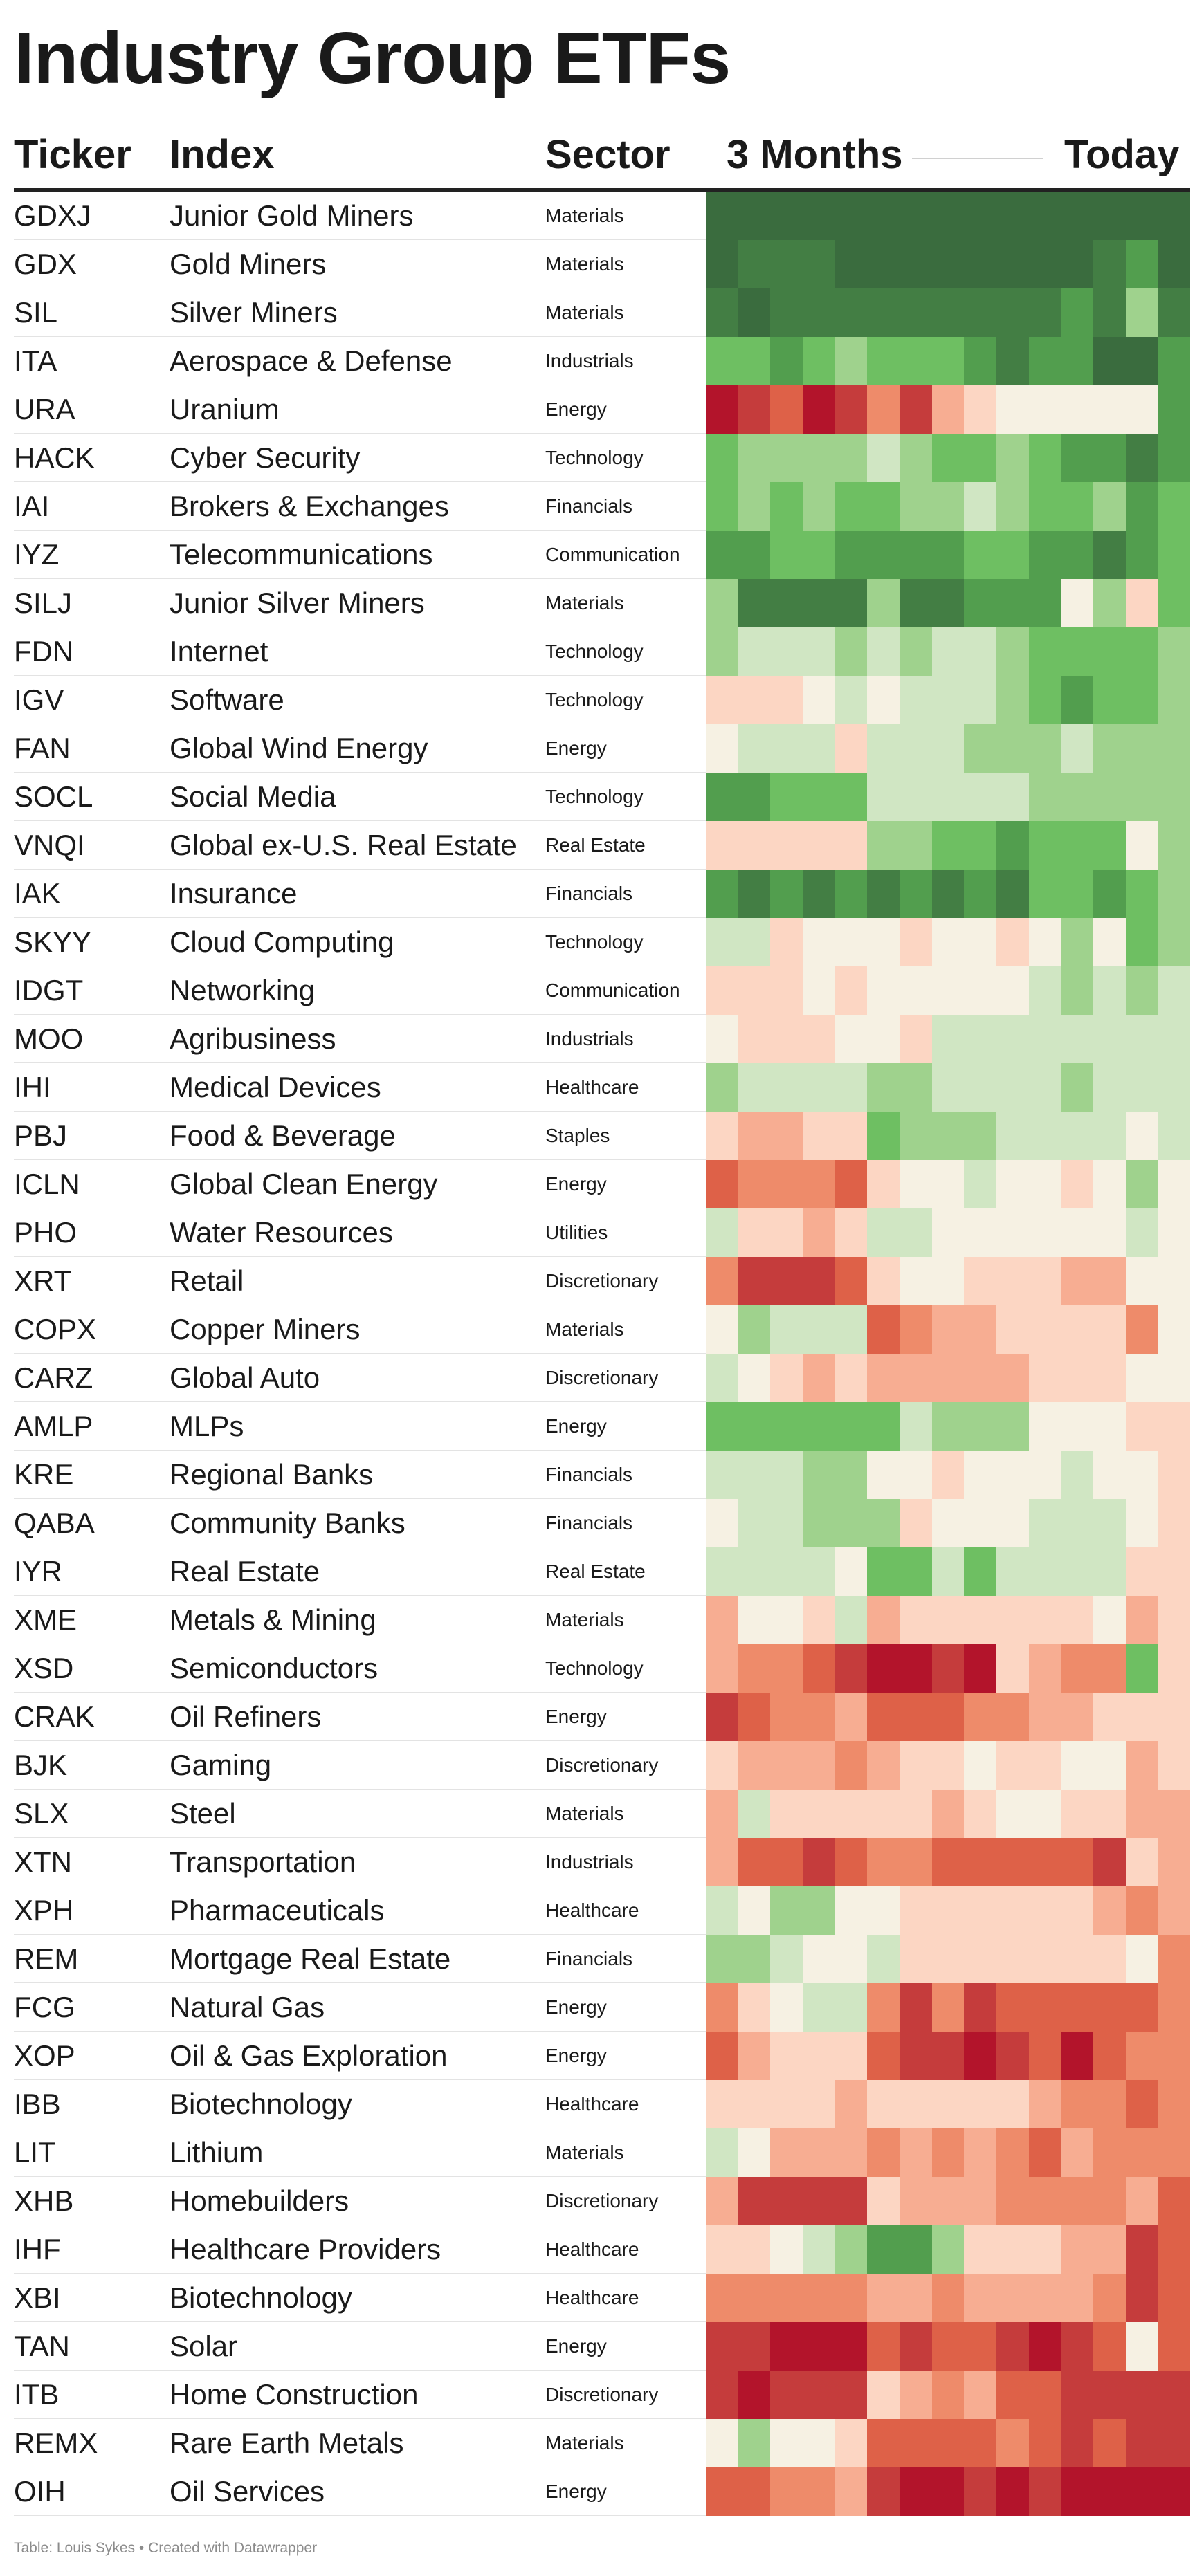 The height and width of the screenshot is (2576, 1204). I want to click on sector-cell: Materials, so click(584, 603).